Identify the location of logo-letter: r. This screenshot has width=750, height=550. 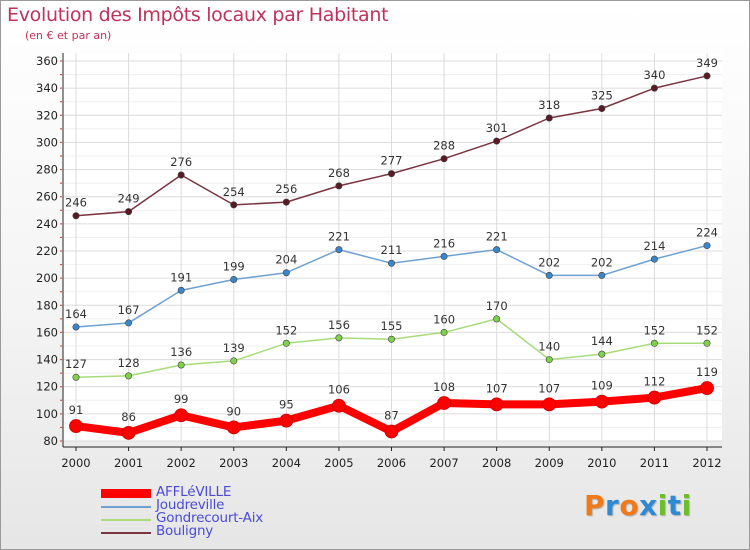
(612, 505).